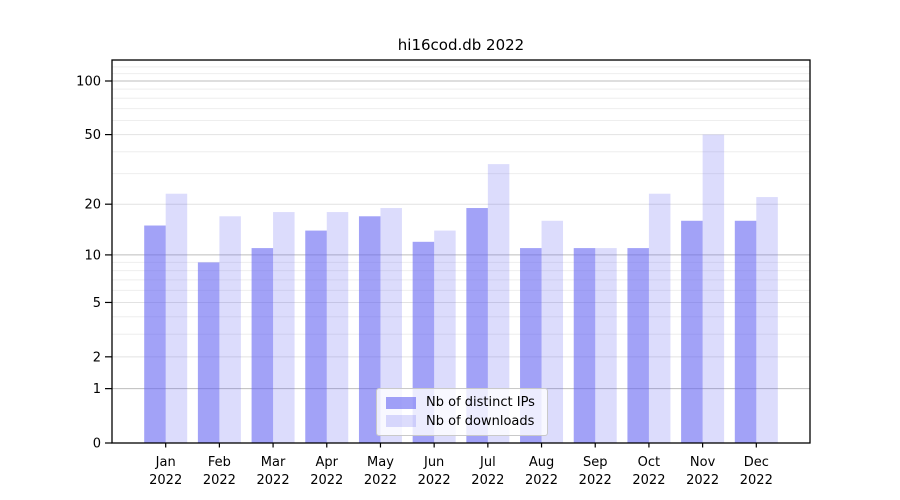 Image resolution: width=900 pixels, height=500 pixels. Describe the element at coordinates (487, 462) in the screenshot. I see `x-tick-label-month-Jul: Jul` at that location.